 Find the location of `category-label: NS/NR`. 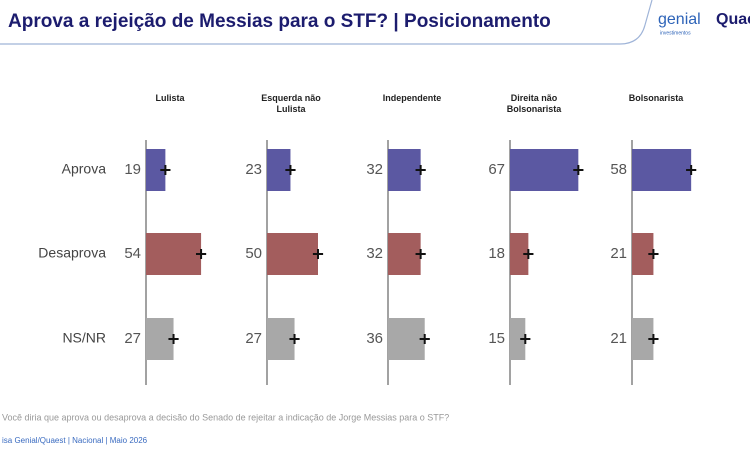

category-label: NS/NR is located at coordinates (84, 338).